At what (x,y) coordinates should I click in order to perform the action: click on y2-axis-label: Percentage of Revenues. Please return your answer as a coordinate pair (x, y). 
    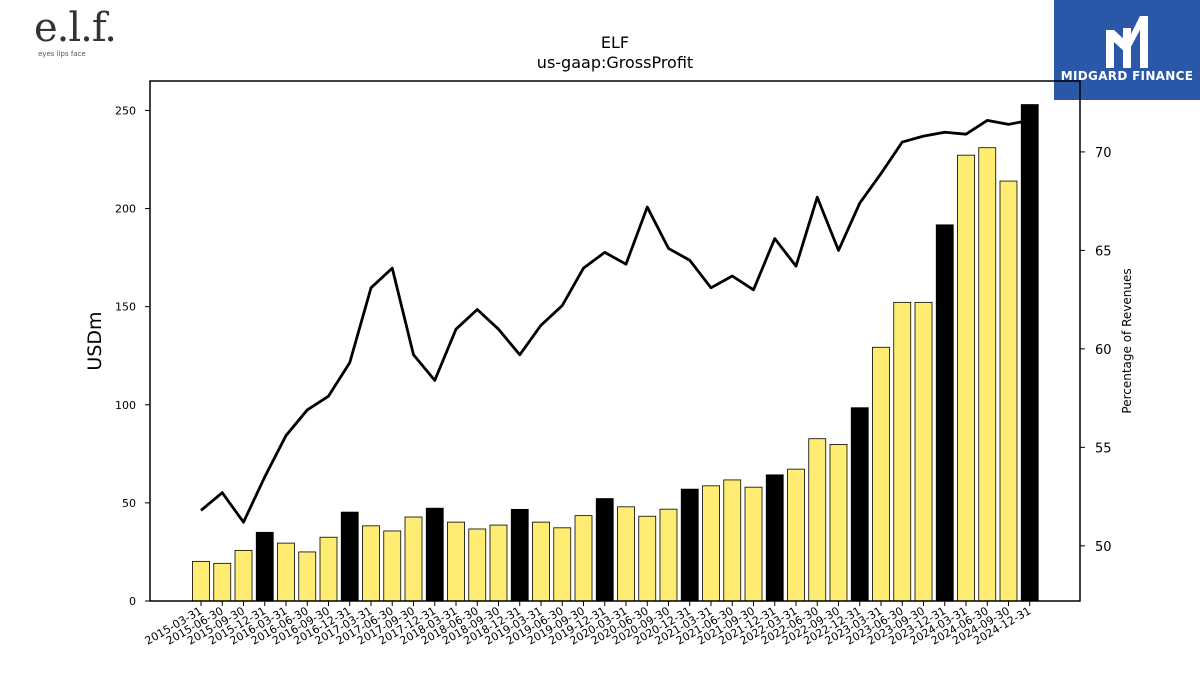
    Looking at the image, I should click on (1127, 340).